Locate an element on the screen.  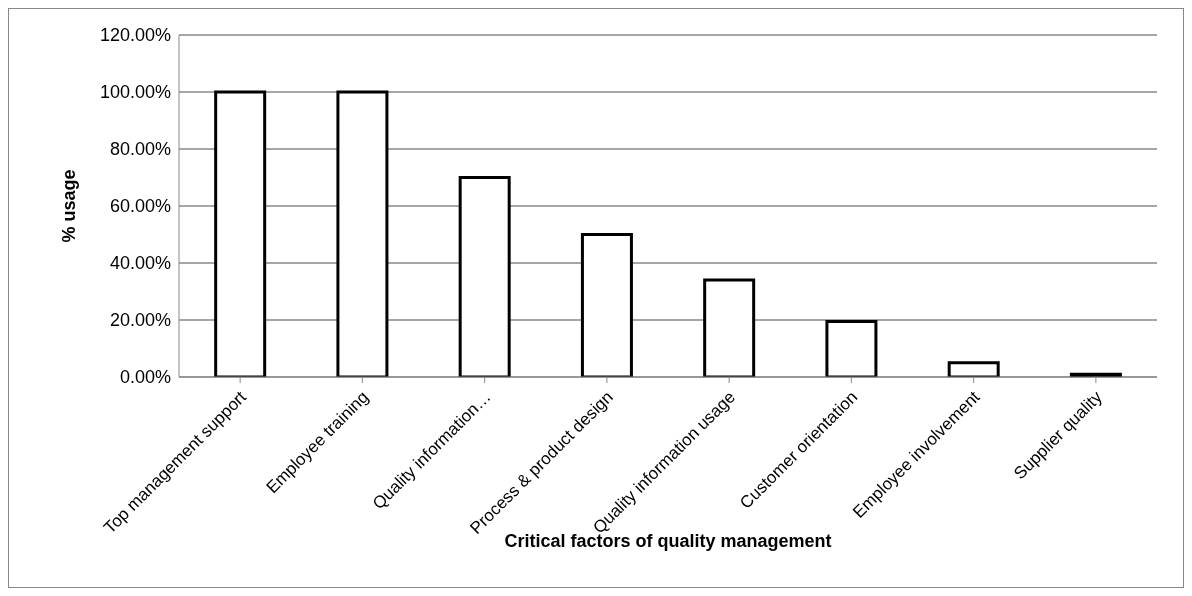
x-axis-title: Critical factors of quality management is located at coordinates (668, 541).